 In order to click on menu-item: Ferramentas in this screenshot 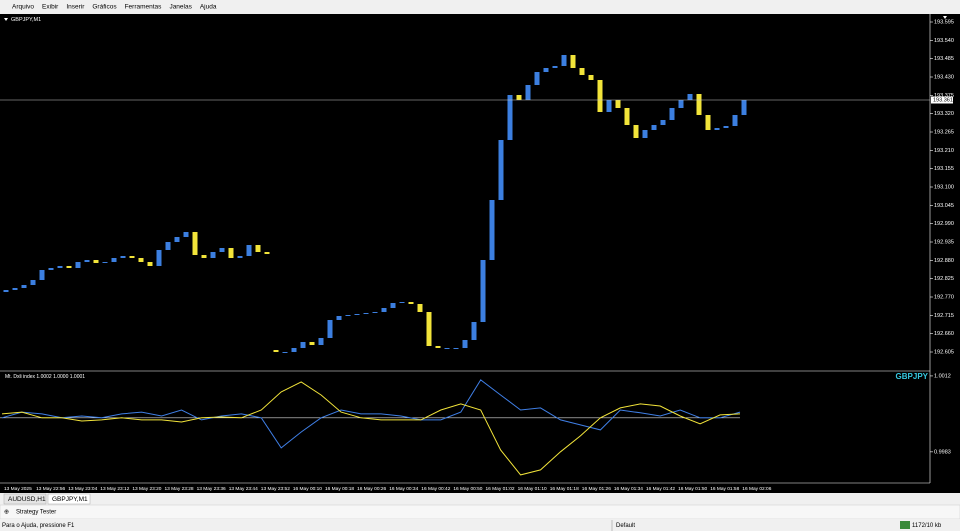, I will do `click(144, 7)`.